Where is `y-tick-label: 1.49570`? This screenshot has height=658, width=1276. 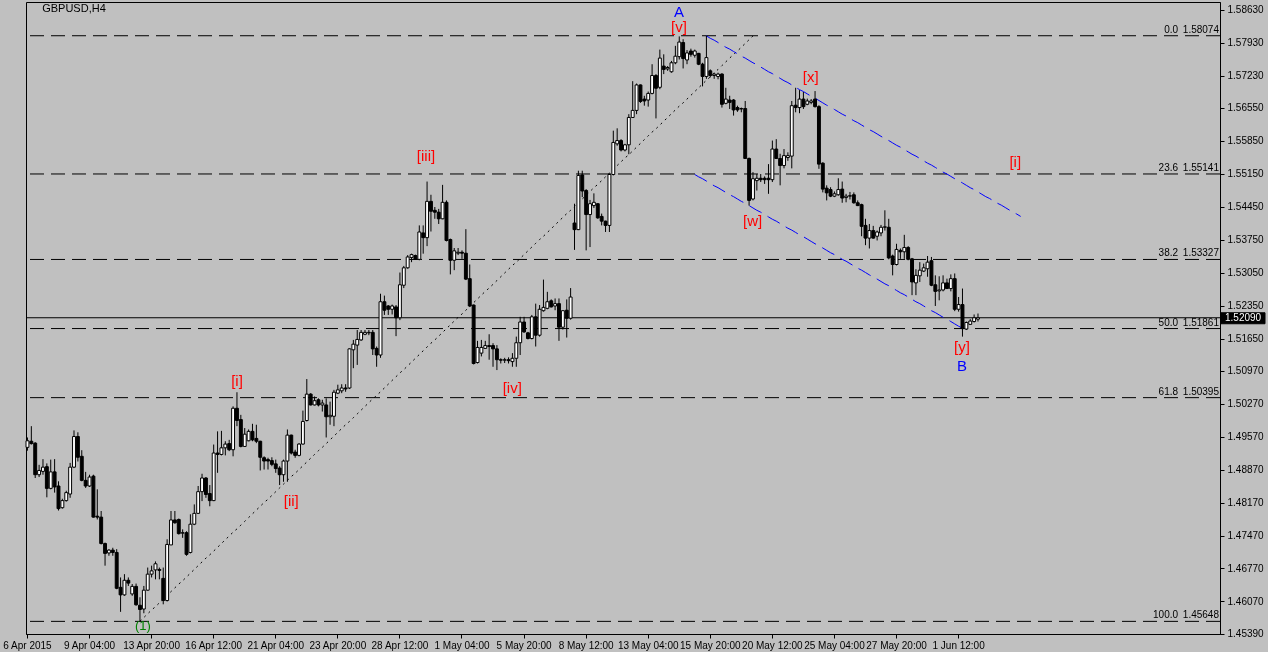
y-tick-label: 1.49570 is located at coordinates (1246, 437).